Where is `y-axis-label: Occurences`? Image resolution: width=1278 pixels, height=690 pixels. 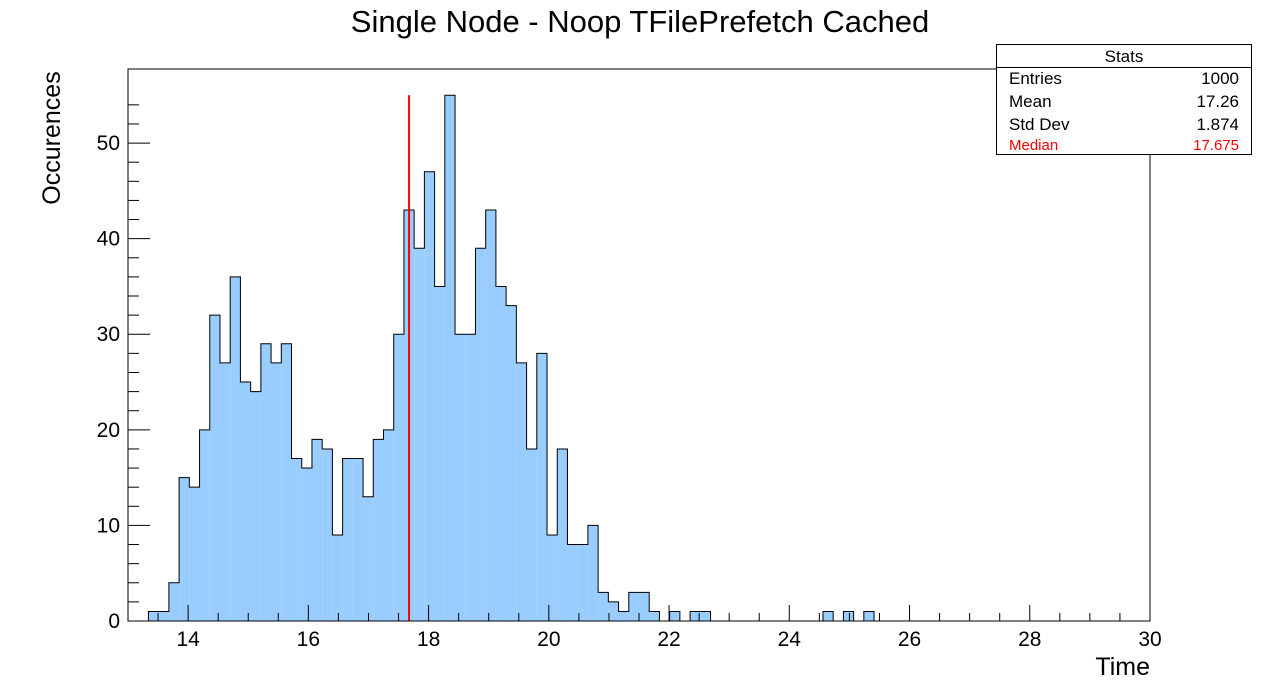 y-axis-label: Occurences is located at coordinates (52, 137).